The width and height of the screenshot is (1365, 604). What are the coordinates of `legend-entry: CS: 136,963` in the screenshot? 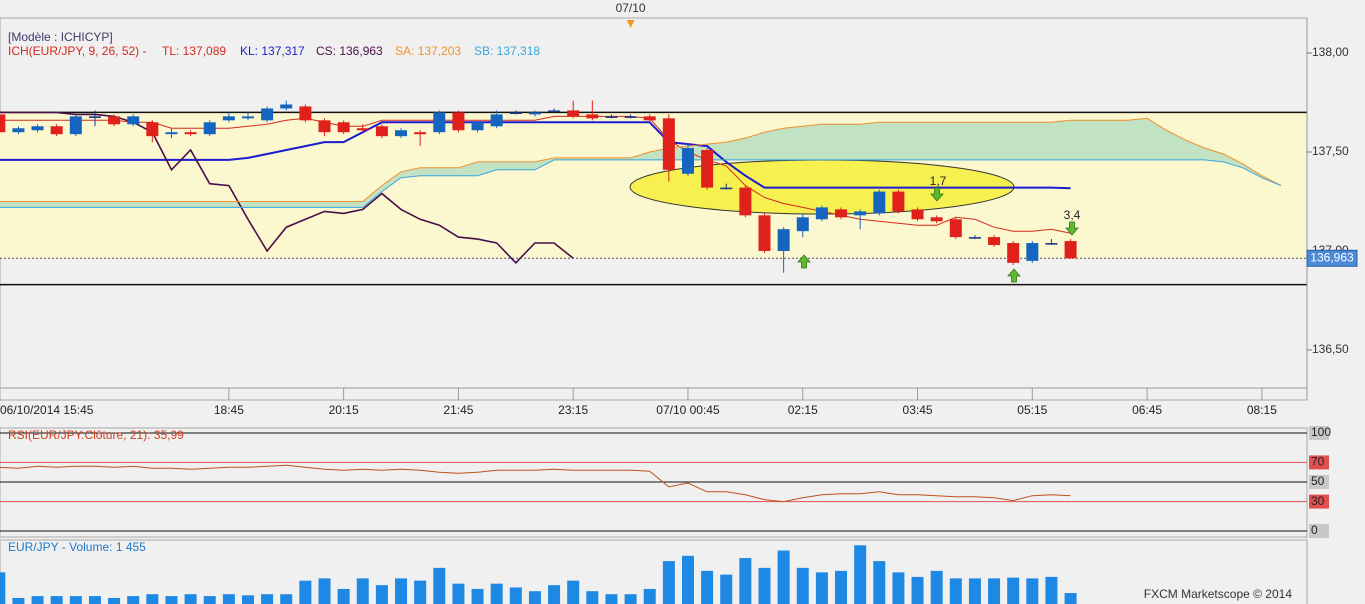 It's located at (349, 51).